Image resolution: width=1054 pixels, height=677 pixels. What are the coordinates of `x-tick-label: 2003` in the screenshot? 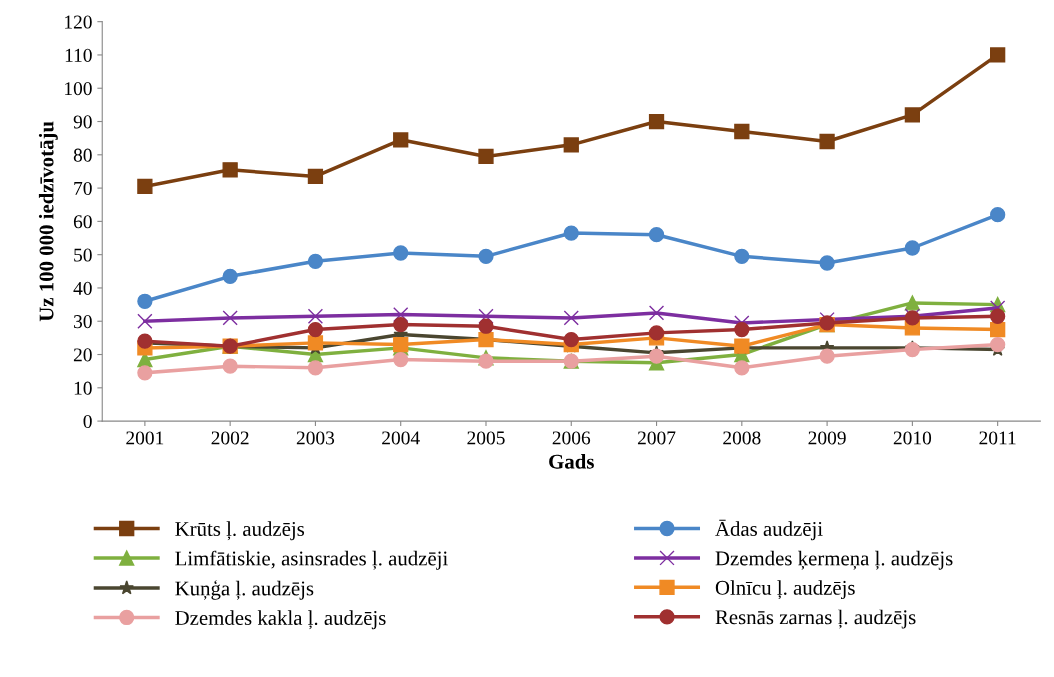 It's located at (315, 438).